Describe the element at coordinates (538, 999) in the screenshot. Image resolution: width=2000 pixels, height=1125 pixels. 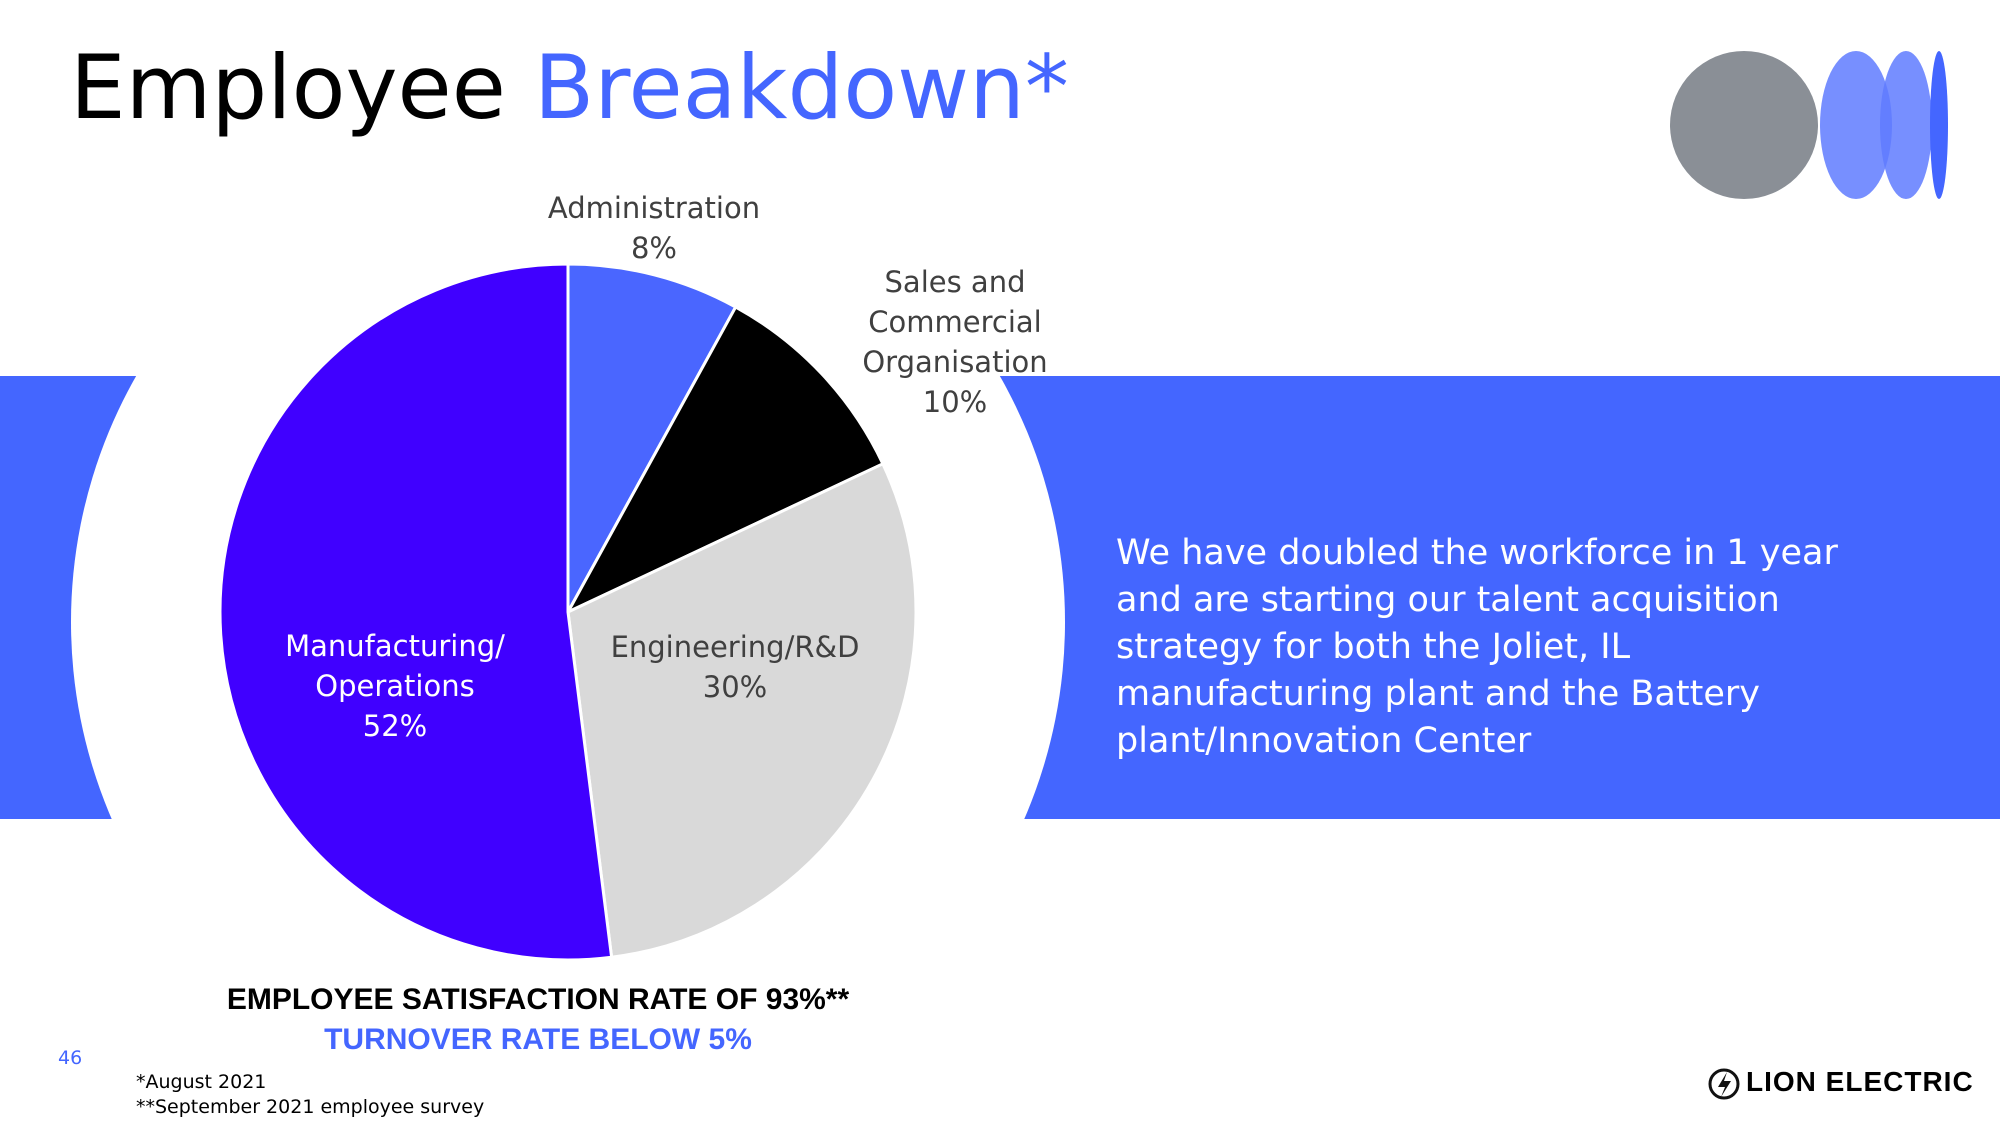
I see `stat: EMPLOYEE SATISFACTION RATE OF 93%**` at that location.